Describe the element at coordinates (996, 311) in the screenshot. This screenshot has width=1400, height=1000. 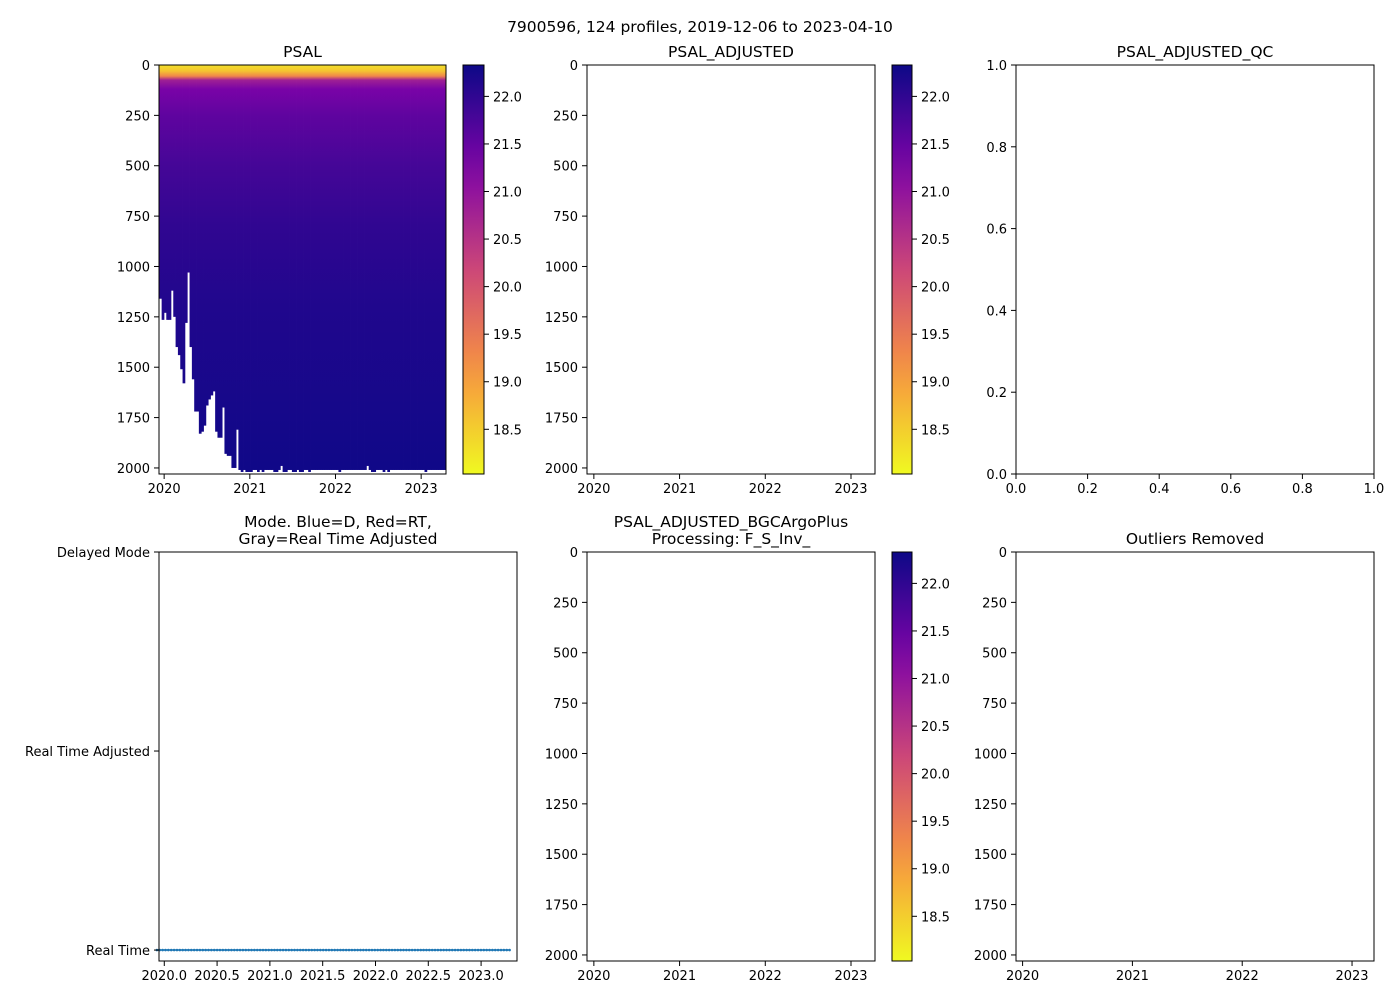
I see `y-tick-label: 0.4` at that location.